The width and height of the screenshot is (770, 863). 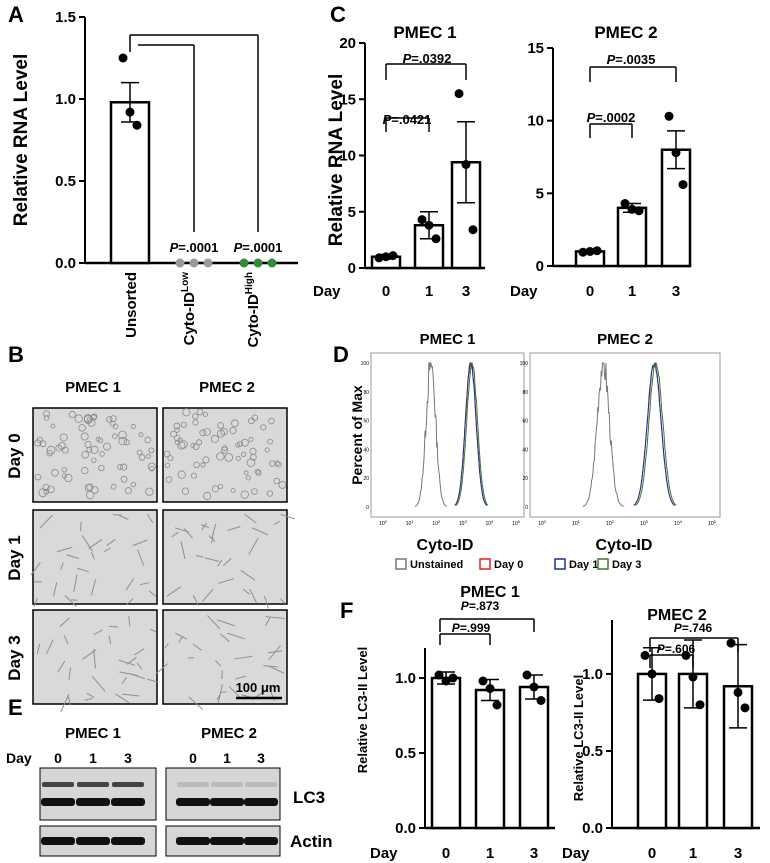 I want to click on chart-A: 0.0 0.5 1.0 1.5, so click(x=176, y=140).